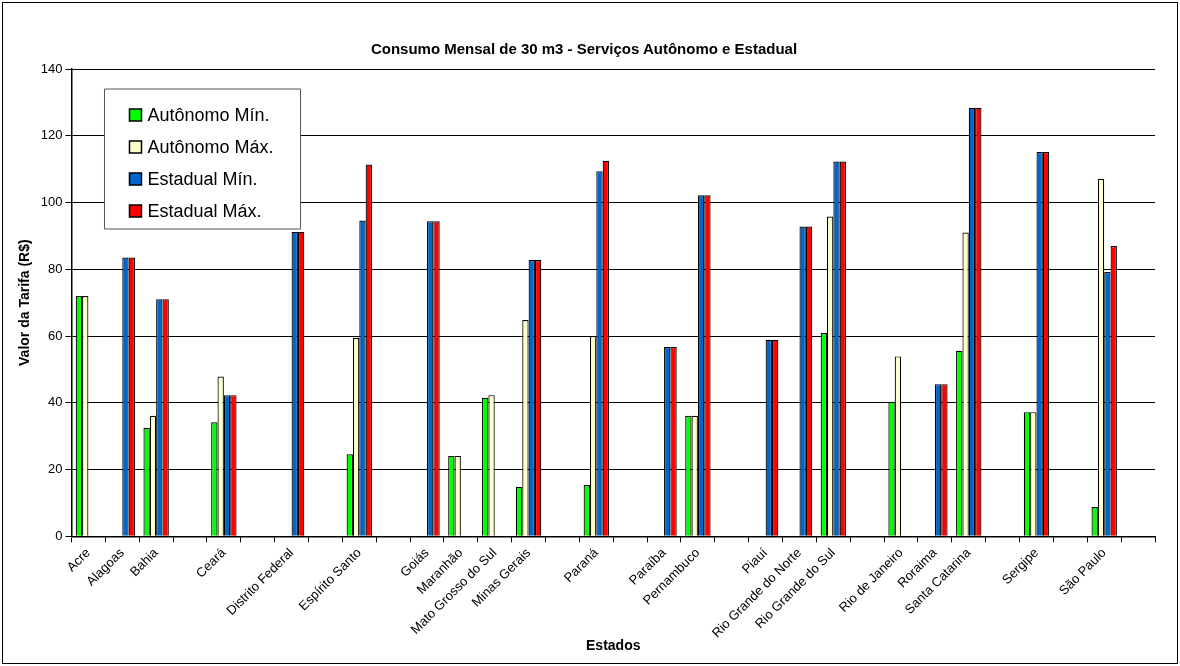 This screenshot has height=666, width=1180. What do you see at coordinates (51, 202) in the screenshot?
I see `y-tick-label: 100` at bounding box center [51, 202].